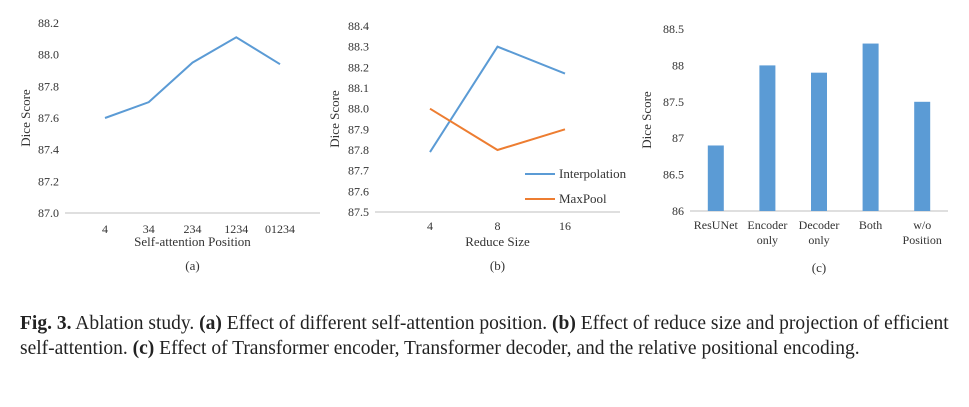 The height and width of the screenshot is (407, 969). Describe the element at coordinates (583, 198) in the screenshot. I see `legend-label-maxpool: MaxPool` at that location.